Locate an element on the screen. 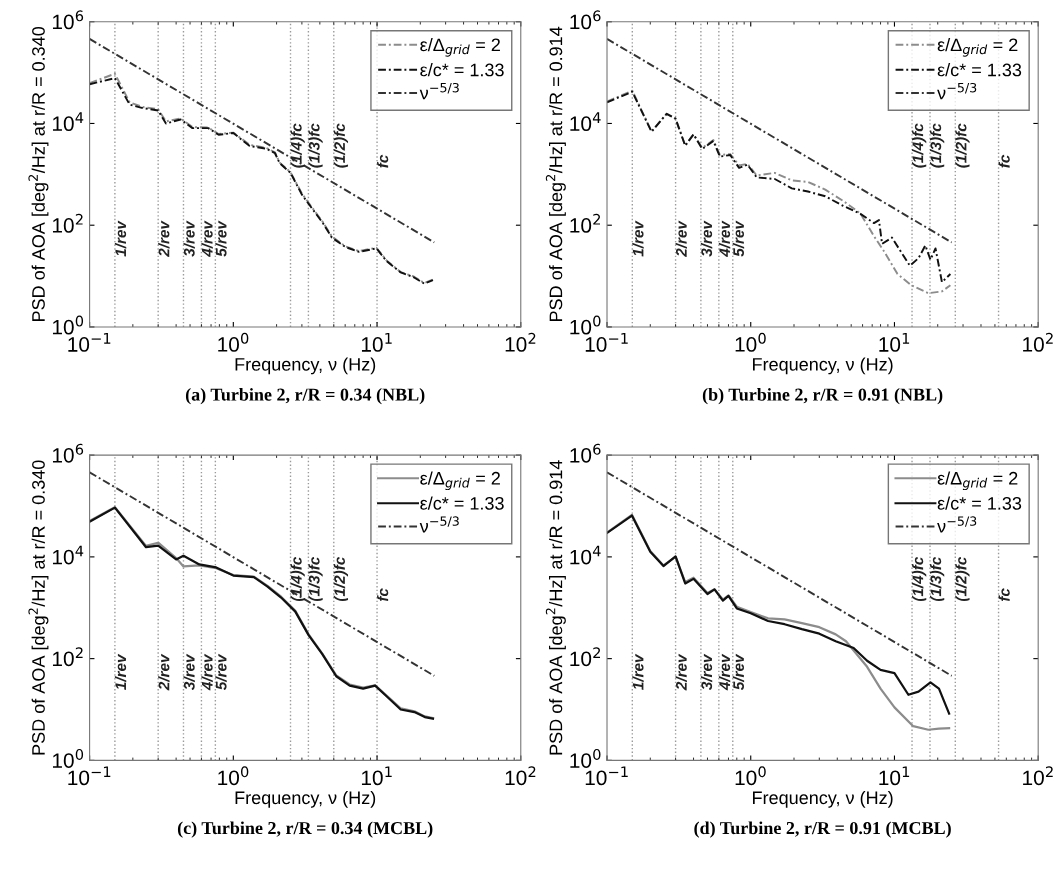  text: (d) Turbine 2, r/R = 0.91 (MCBL) is located at coordinates (822, 829).